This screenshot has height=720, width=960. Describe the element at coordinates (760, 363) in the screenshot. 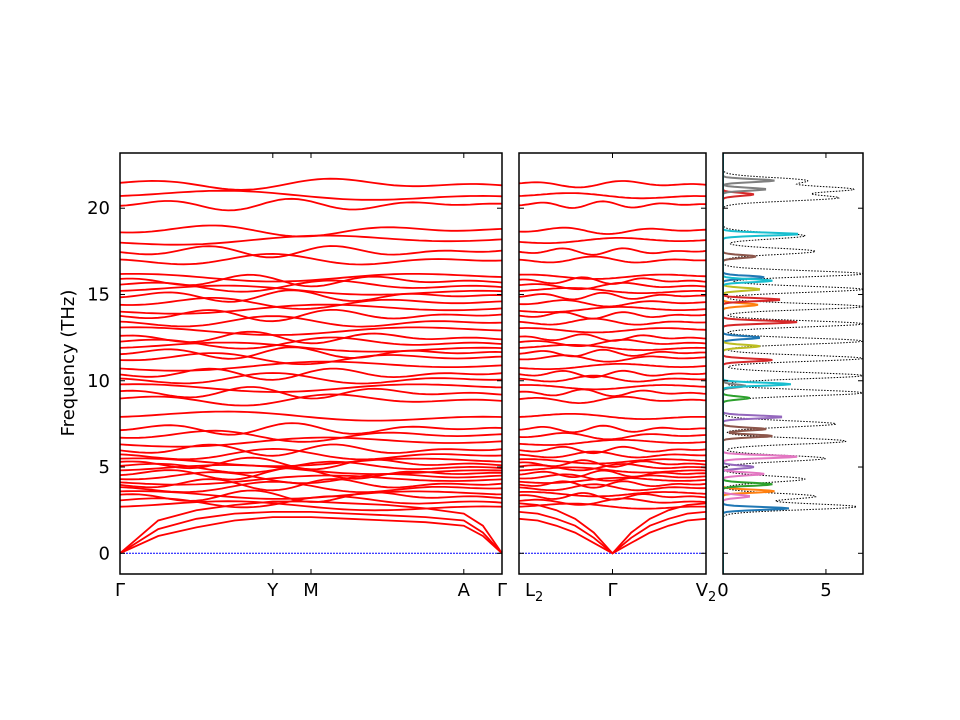

I see `partial-dos-line` at that location.